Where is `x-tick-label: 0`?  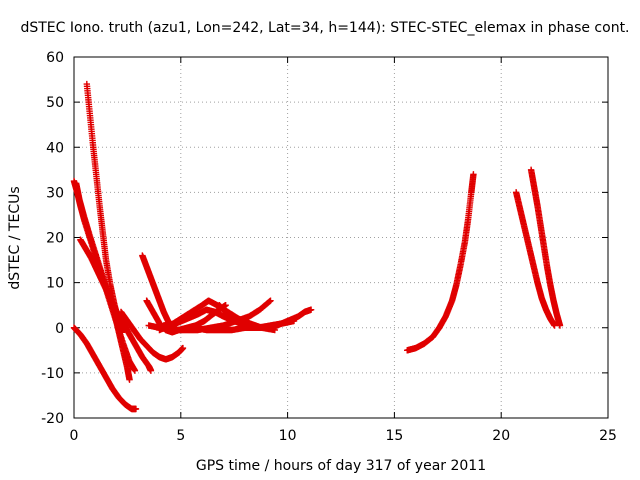 x-tick-label: 0 is located at coordinates (74, 436).